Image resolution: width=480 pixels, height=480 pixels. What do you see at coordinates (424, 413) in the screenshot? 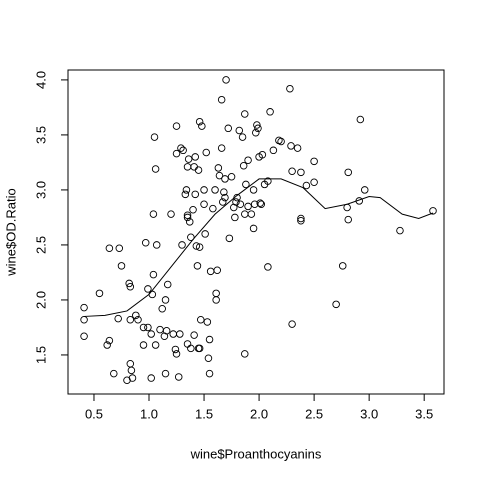
I see `x-tick-label: 3.5` at bounding box center [424, 413].